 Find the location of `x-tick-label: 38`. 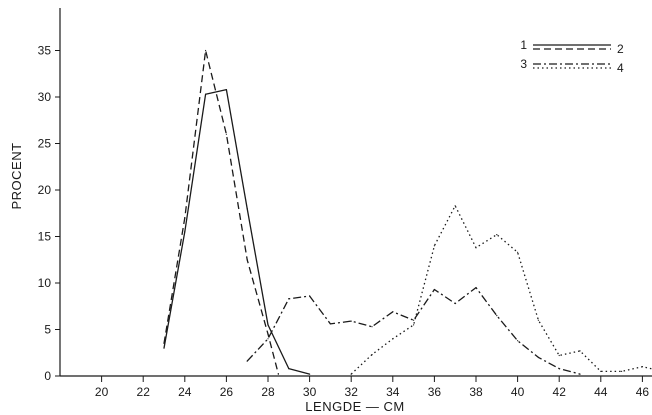

x-tick-label: 38 is located at coordinates (476, 392).